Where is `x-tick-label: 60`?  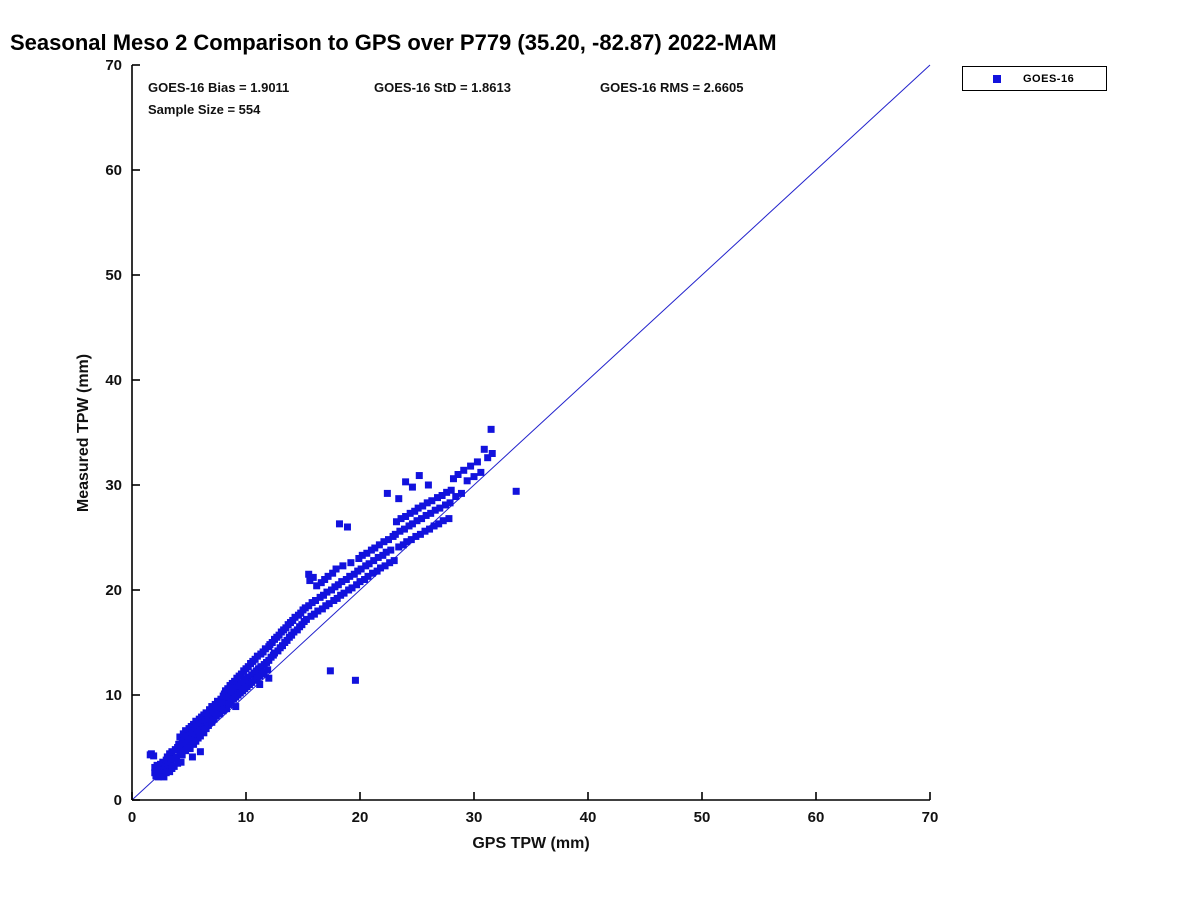 x-tick-label: 60 is located at coordinates (816, 817).